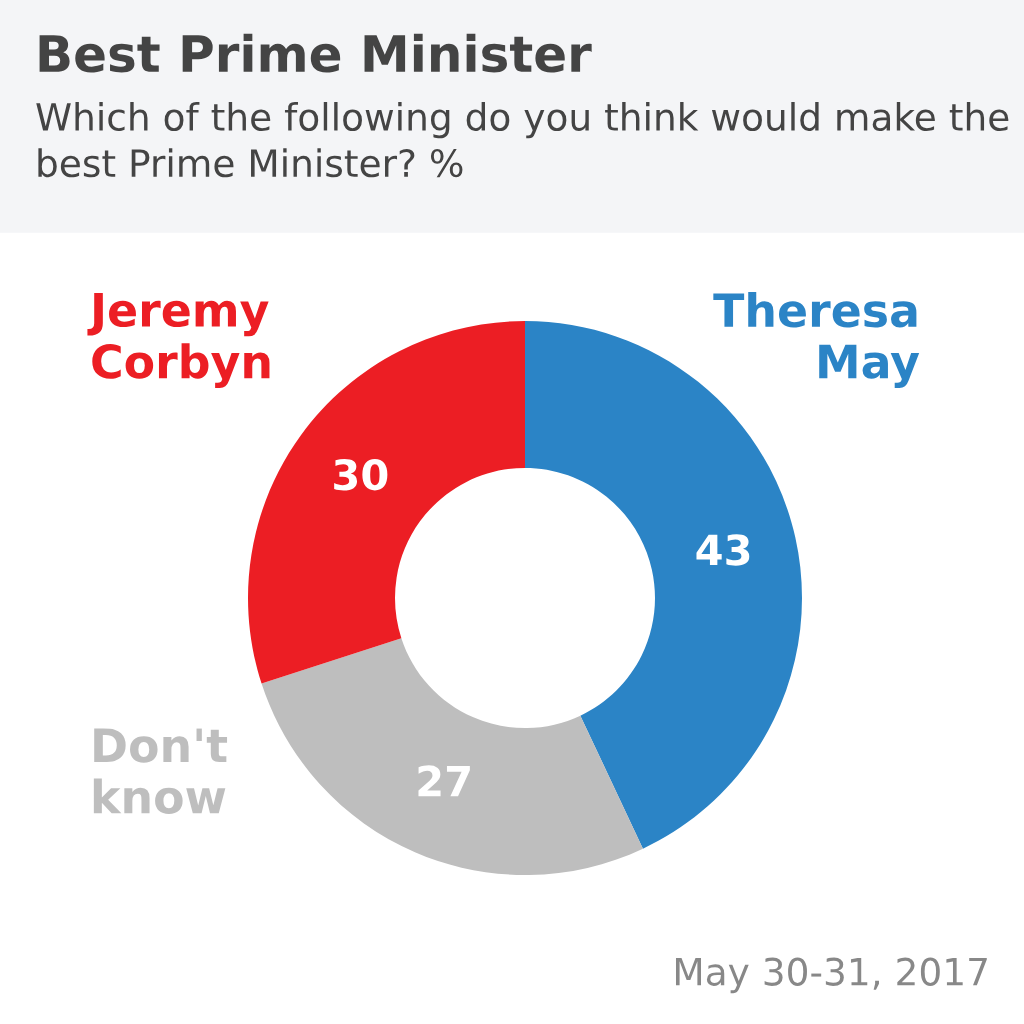 This screenshot has width=1024, height=1024. Describe the element at coordinates (723, 550) in the screenshot. I see `data-label: 43` at that location.